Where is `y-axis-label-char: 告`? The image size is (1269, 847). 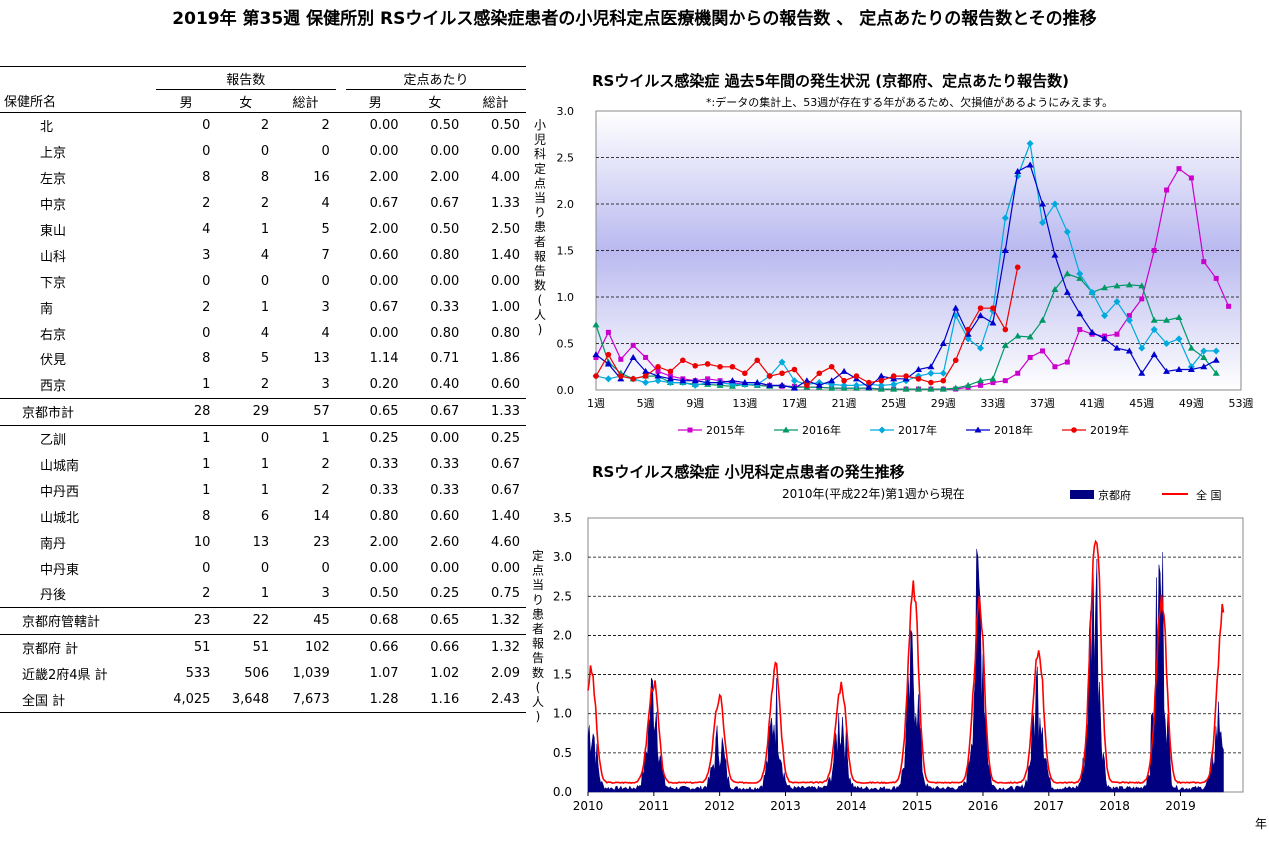 y-axis-label-char: 告 is located at coordinates (538, 658).